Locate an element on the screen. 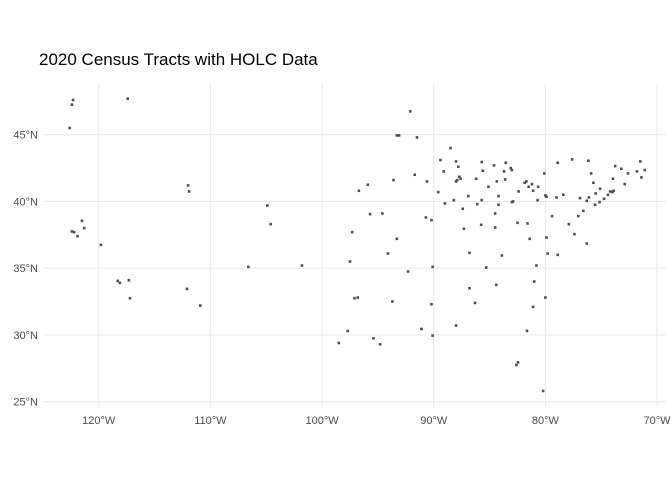 This screenshot has width=672, height=480. x-tick-label: 70°W is located at coordinates (658, 421).